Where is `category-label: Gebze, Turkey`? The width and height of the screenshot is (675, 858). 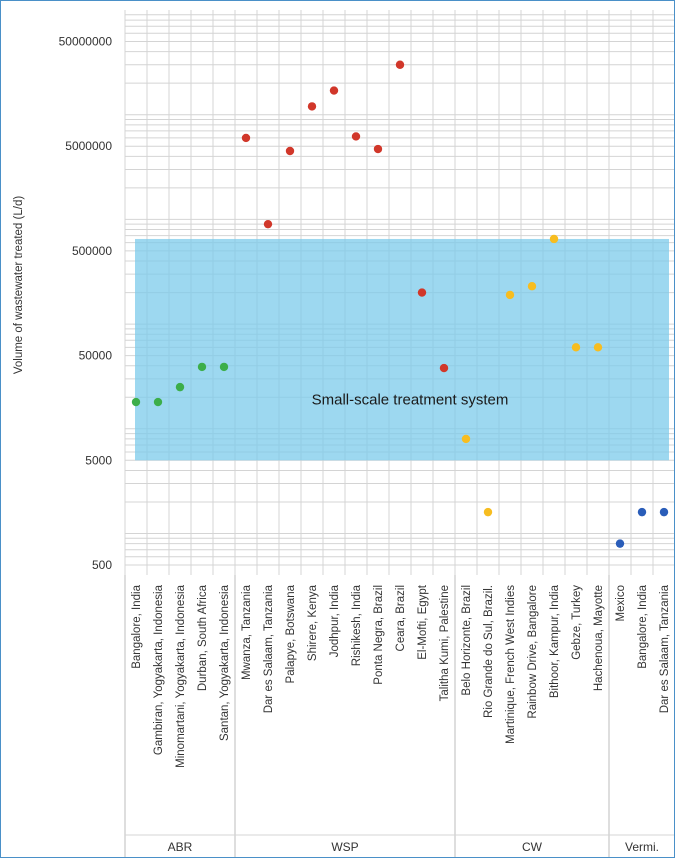 category-label: Gebze, Turkey is located at coordinates (577, 622).